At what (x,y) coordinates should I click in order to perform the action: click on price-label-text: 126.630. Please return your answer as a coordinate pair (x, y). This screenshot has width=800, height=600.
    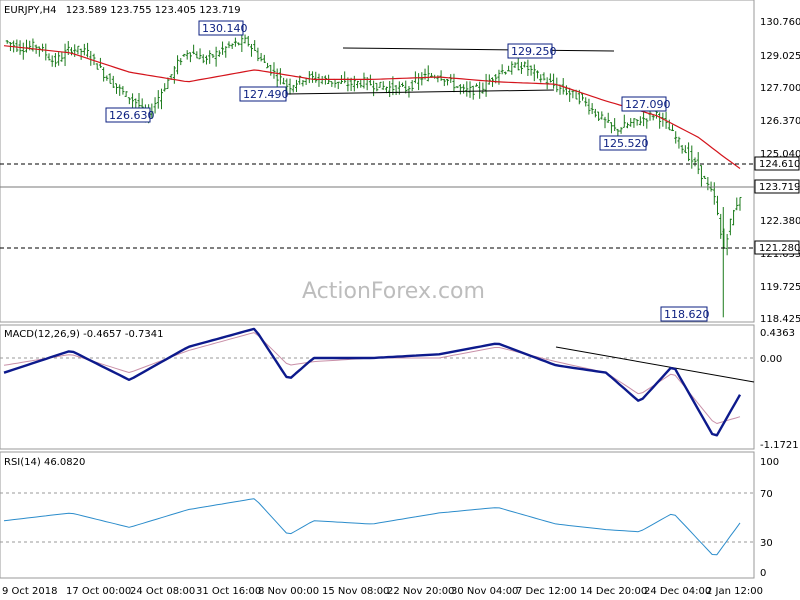
    Looking at the image, I should click on (132, 115).